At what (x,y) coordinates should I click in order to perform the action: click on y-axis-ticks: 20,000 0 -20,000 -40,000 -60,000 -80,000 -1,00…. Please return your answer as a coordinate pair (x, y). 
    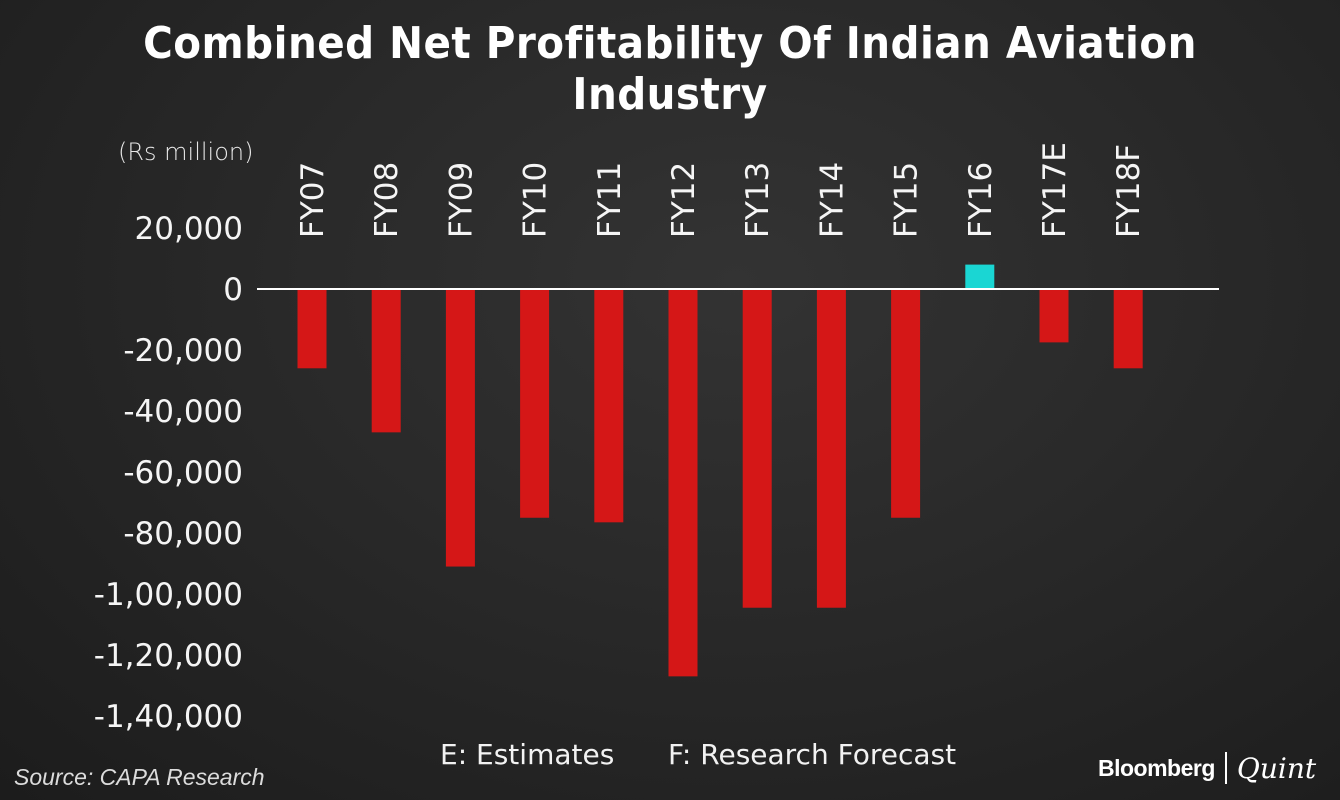
    Looking at the image, I should click on (168, 473).